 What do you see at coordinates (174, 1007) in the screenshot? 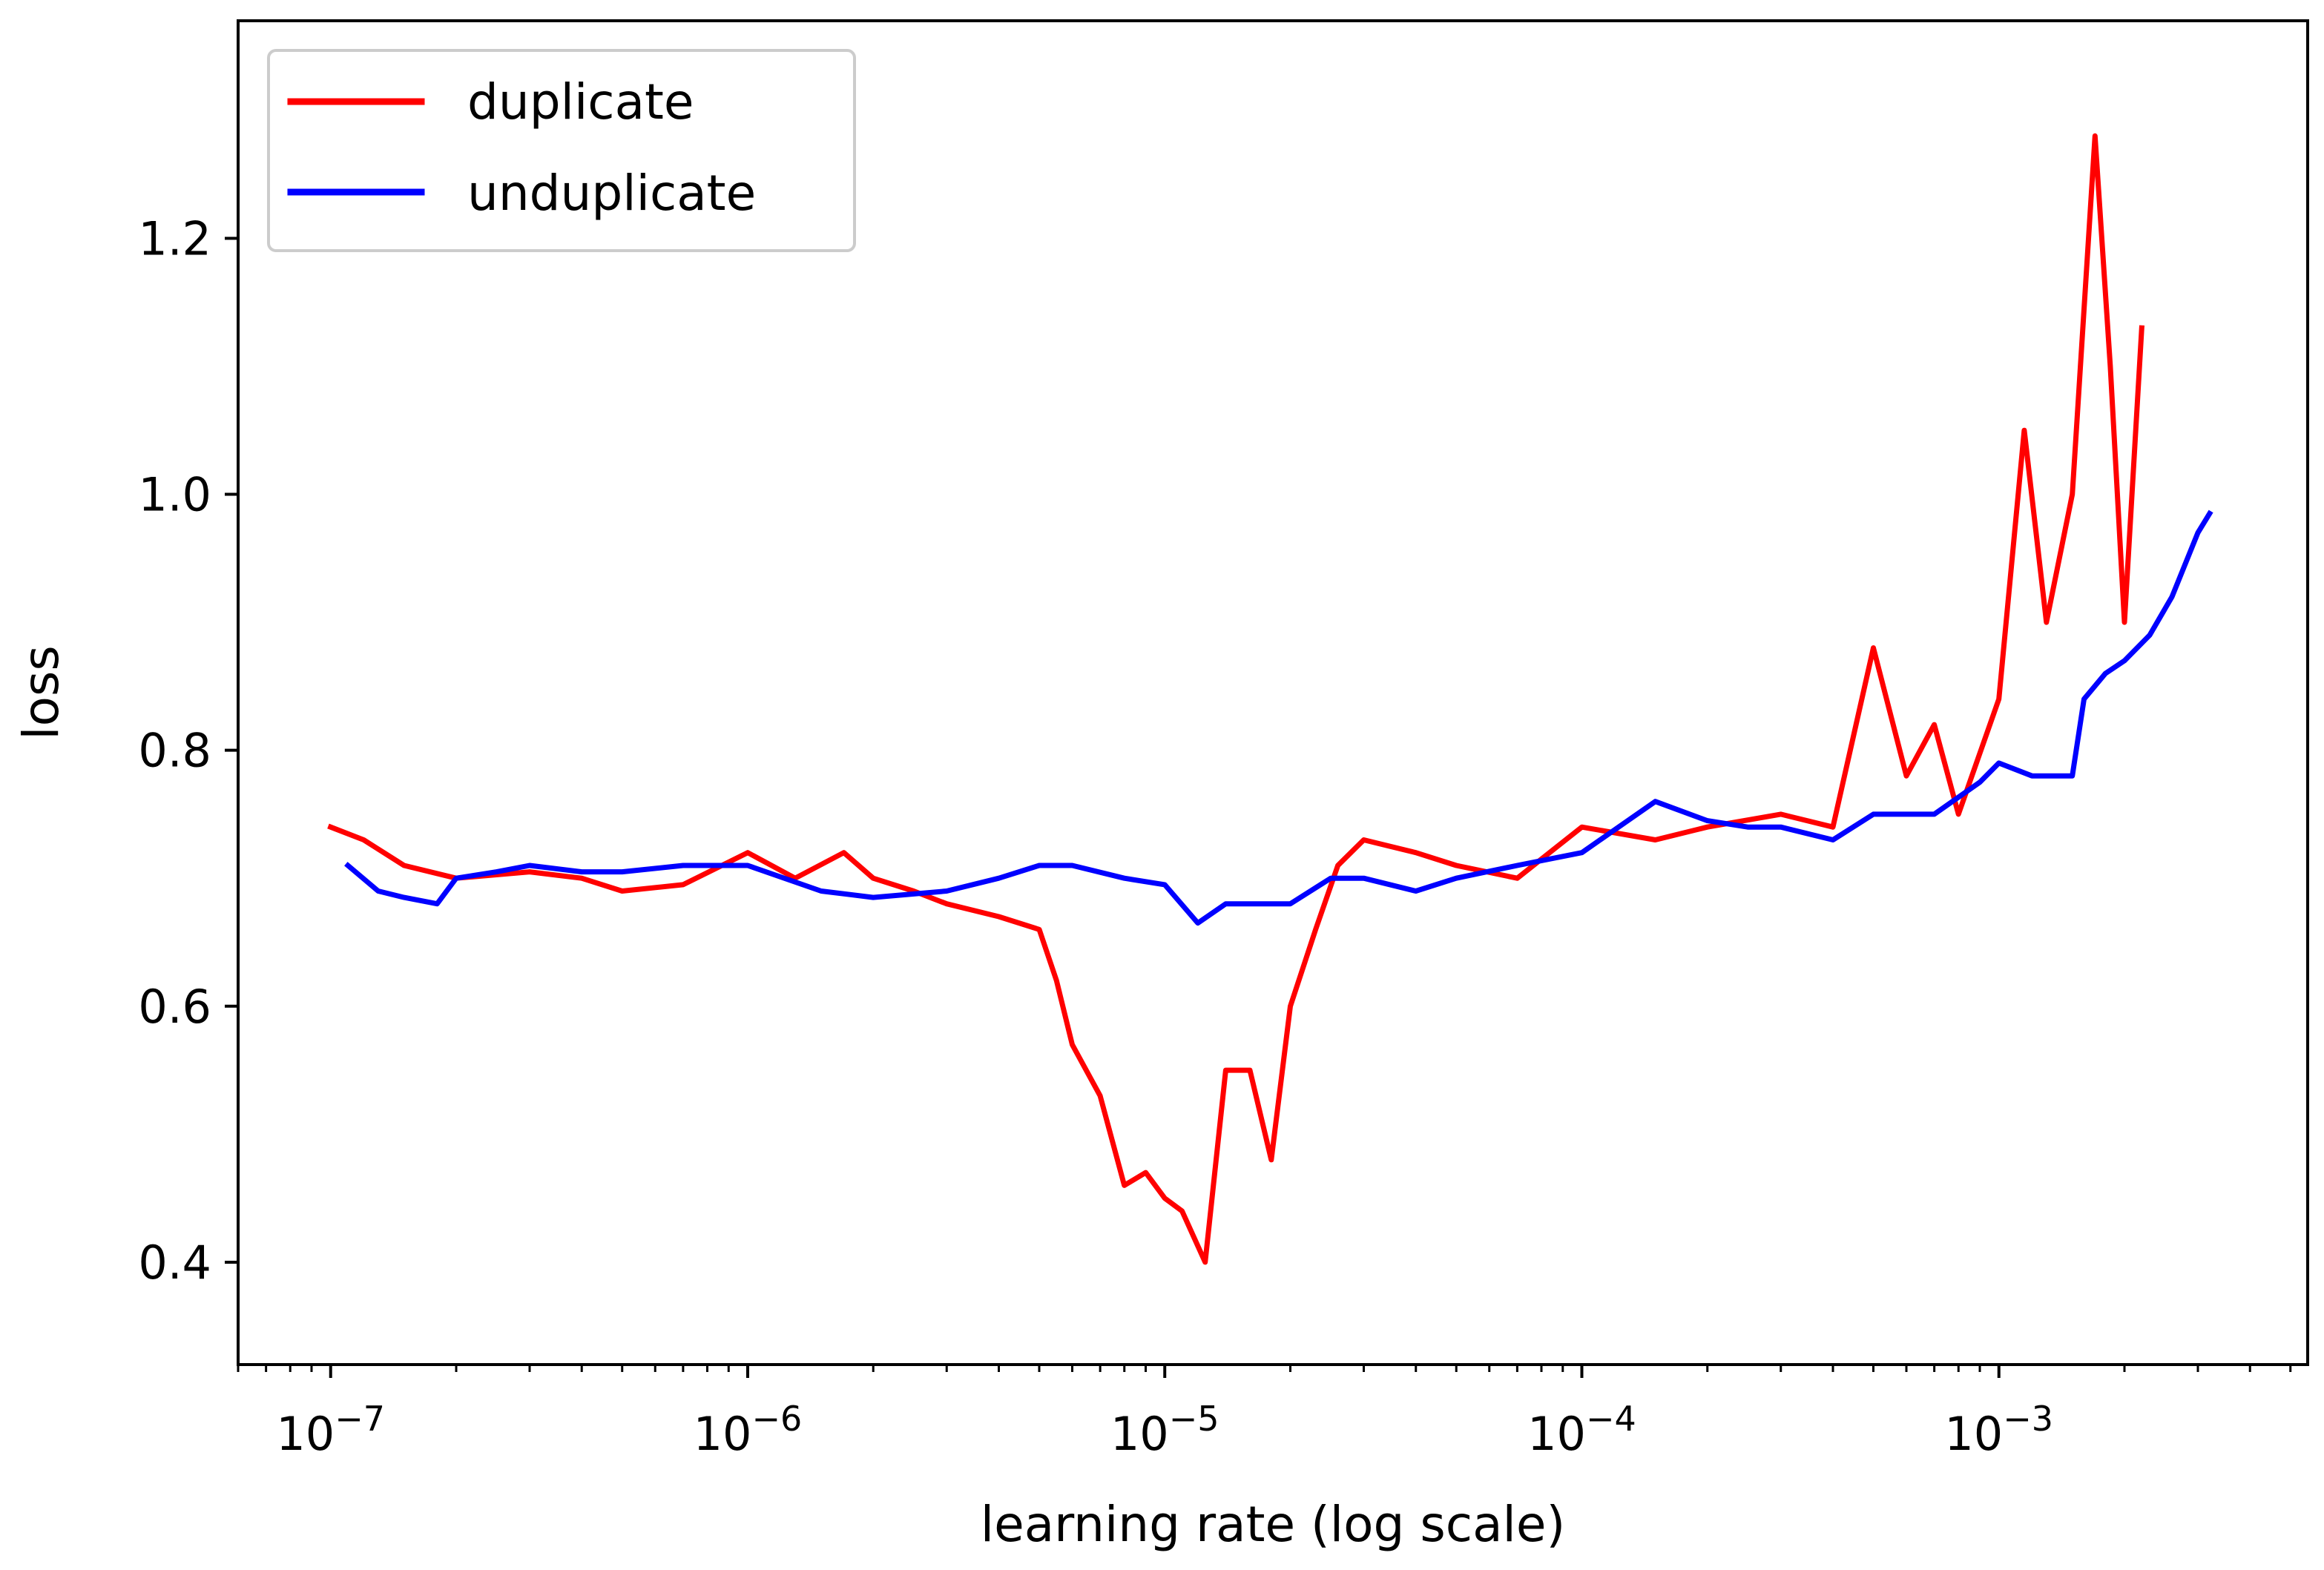
I see `y-tick-label: 0.6` at bounding box center [174, 1007].